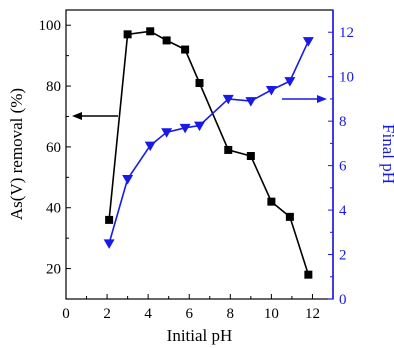  I want to click on y-right-tick-label-0: 0, so click(343, 300).